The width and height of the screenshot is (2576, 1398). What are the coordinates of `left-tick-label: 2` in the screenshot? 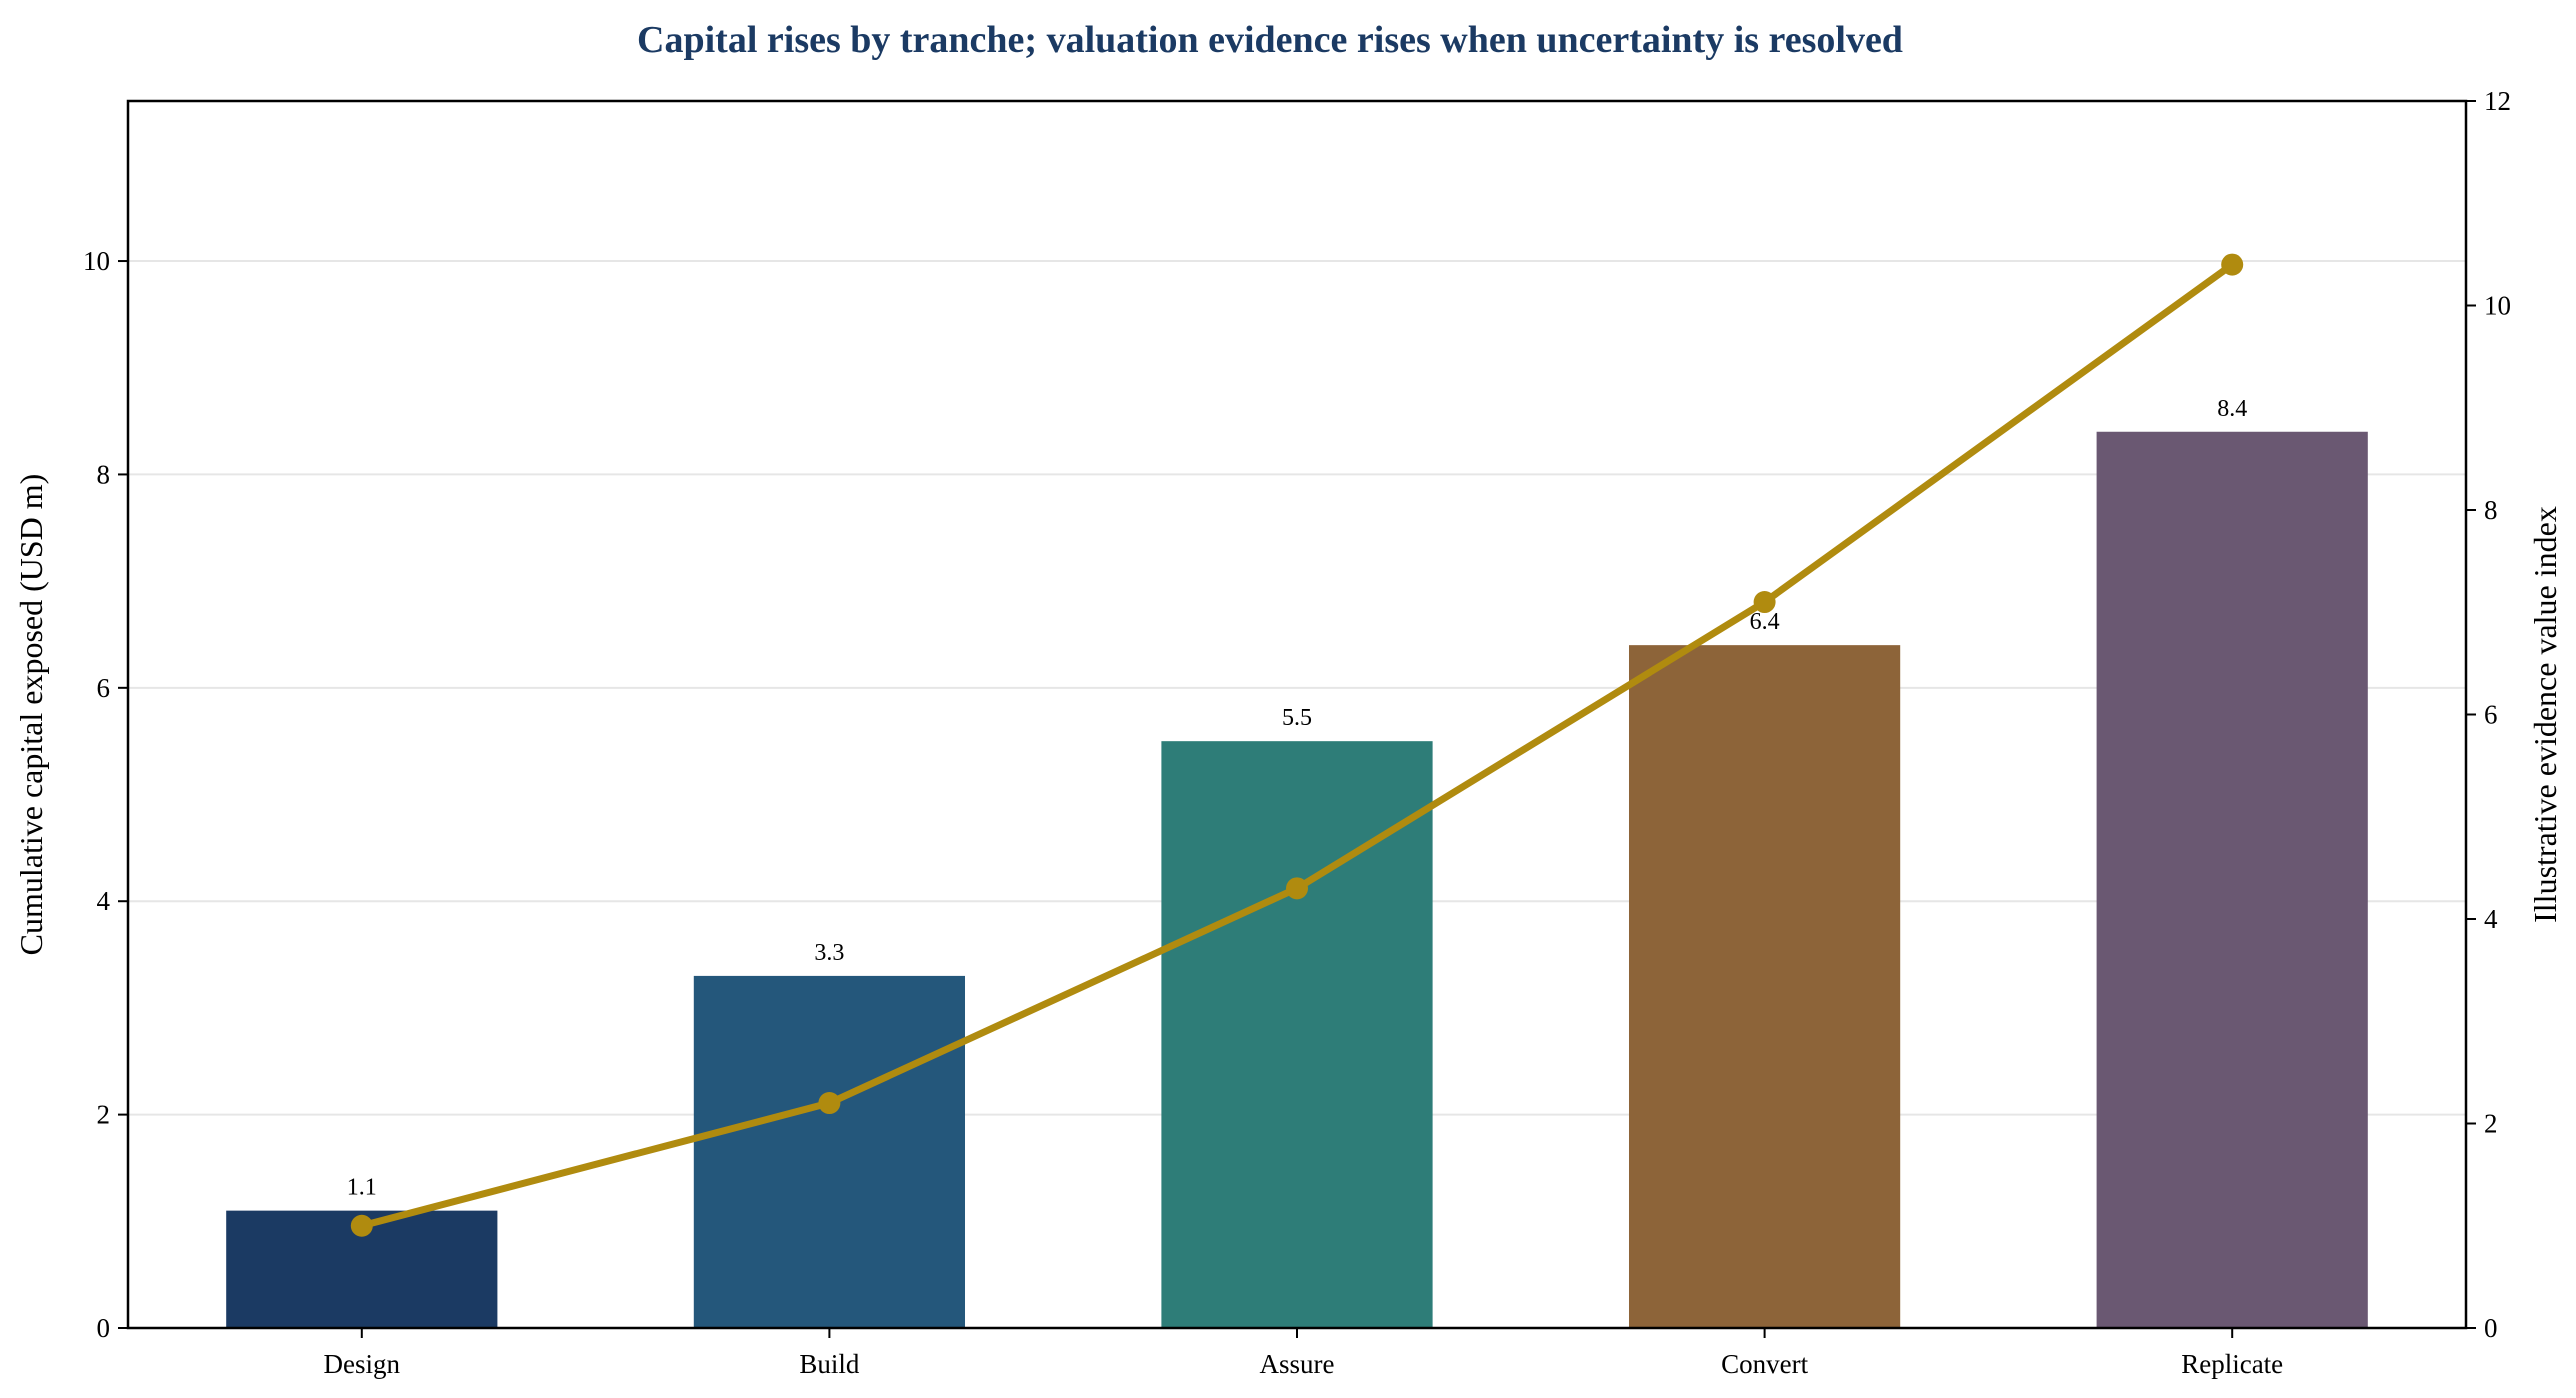 It's located at (104, 1115).